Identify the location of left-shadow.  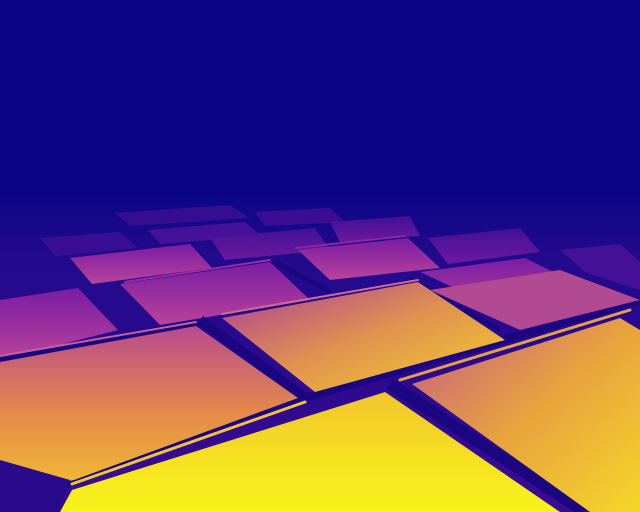
(35, 486).